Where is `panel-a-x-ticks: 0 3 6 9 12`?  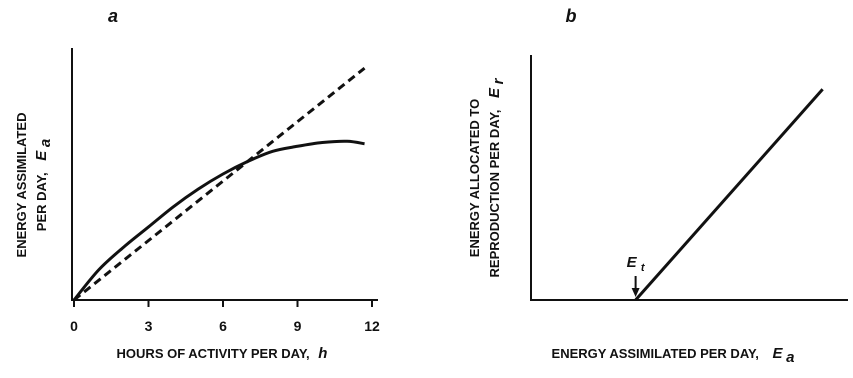 panel-a-x-ticks: 0 3 6 9 12 is located at coordinates (225, 317).